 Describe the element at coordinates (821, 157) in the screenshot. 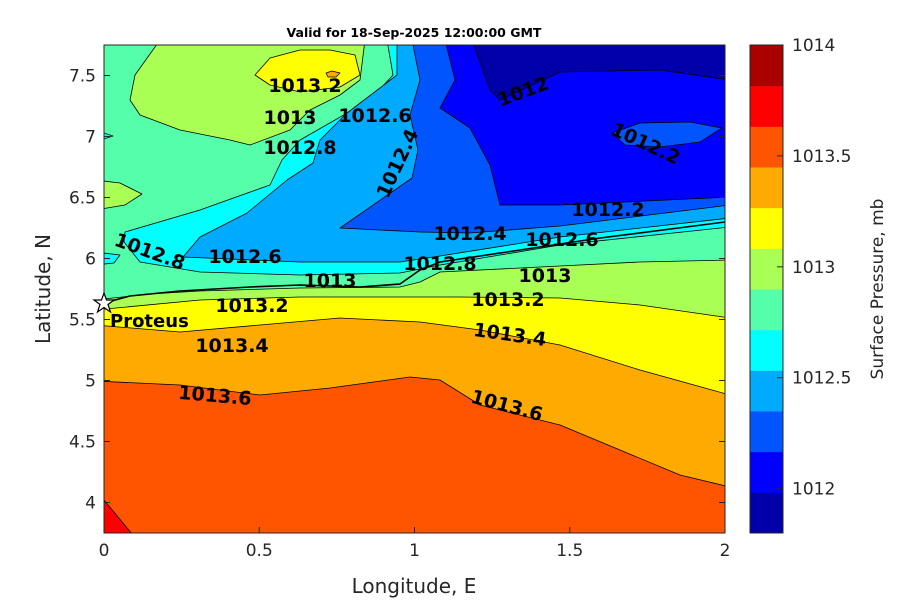

I see `colorbar-tick-label: 1013.5` at that location.